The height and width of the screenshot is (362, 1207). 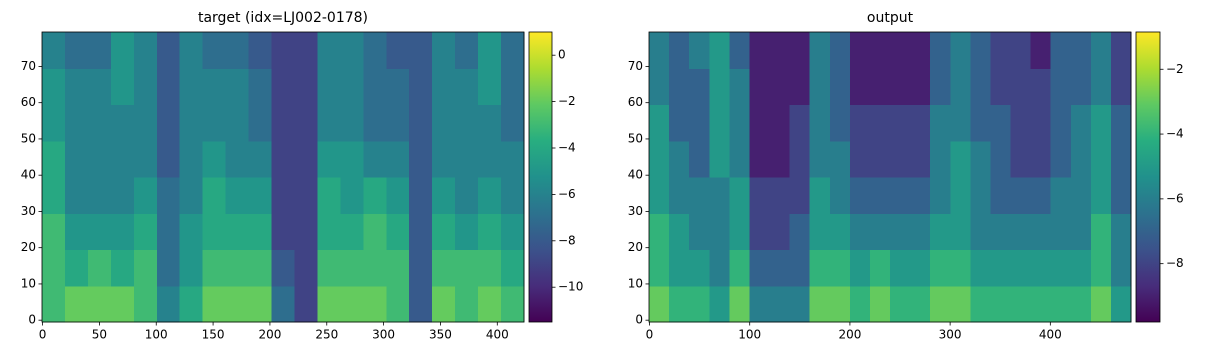 What do you see at coordinates (635, 138) in the screenshot?
I see `y-tick-label: 50` at bounding box center [635, 138].